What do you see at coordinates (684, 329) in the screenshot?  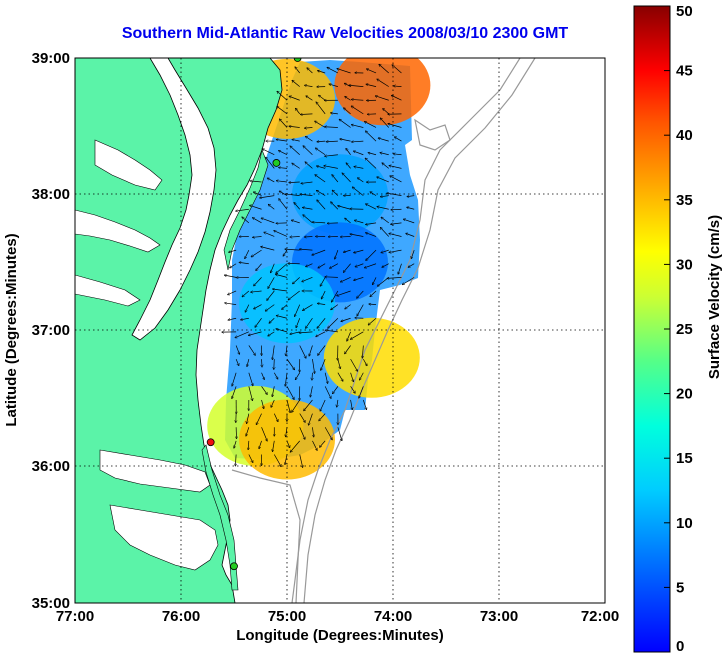 I see `colorbar-tick-label: 25` at bounding box center [684, 329].